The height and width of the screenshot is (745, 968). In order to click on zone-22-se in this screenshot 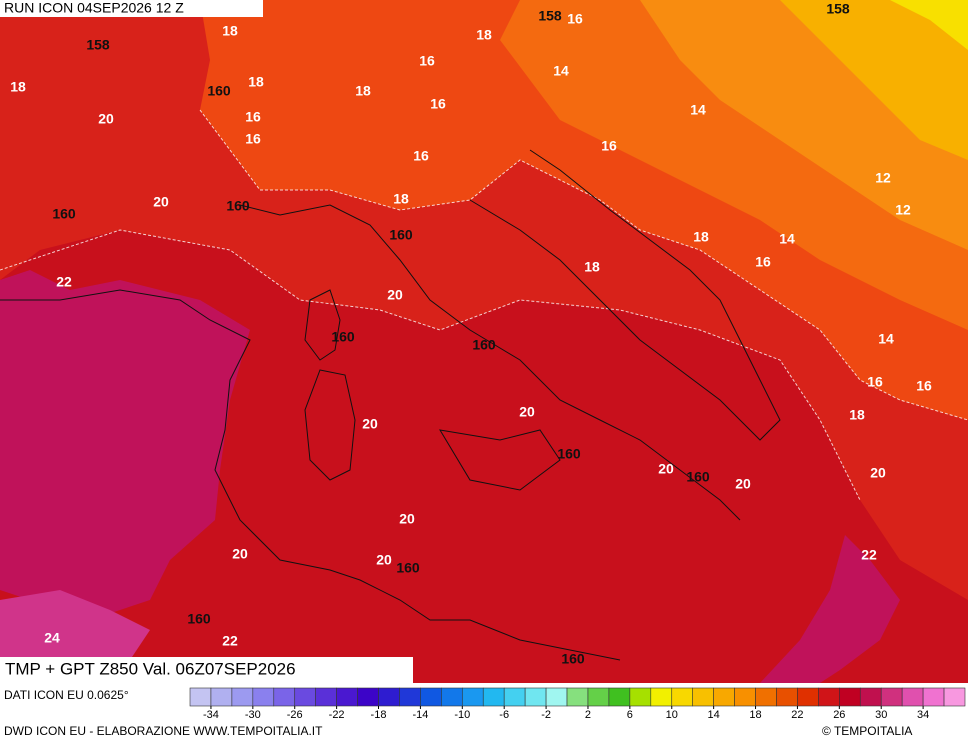, I will do `click(830, 609)`.